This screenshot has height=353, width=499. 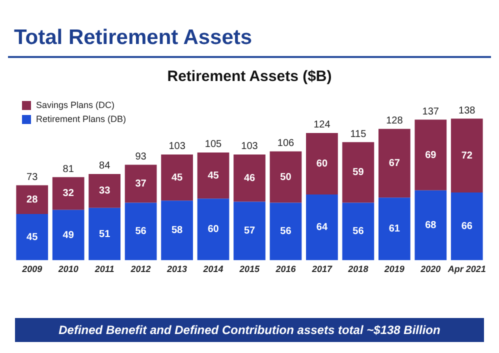 What do you see at coordinates (249, 269) in the screenshot?
I see `x-tick-label: 2015` at bounding box center [249, 269].